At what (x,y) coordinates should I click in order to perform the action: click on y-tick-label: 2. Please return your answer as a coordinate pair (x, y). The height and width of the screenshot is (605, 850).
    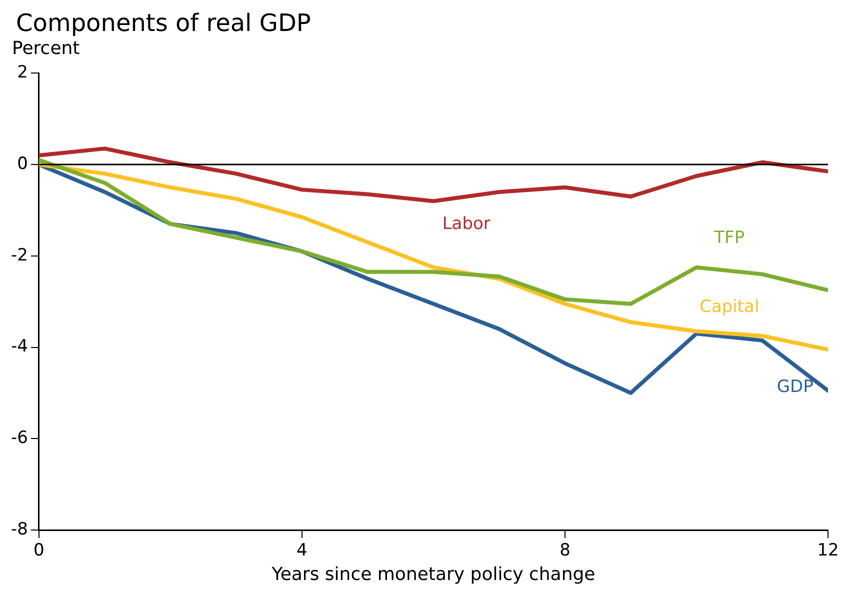
    Looking at the image, I should click on (22, 72).